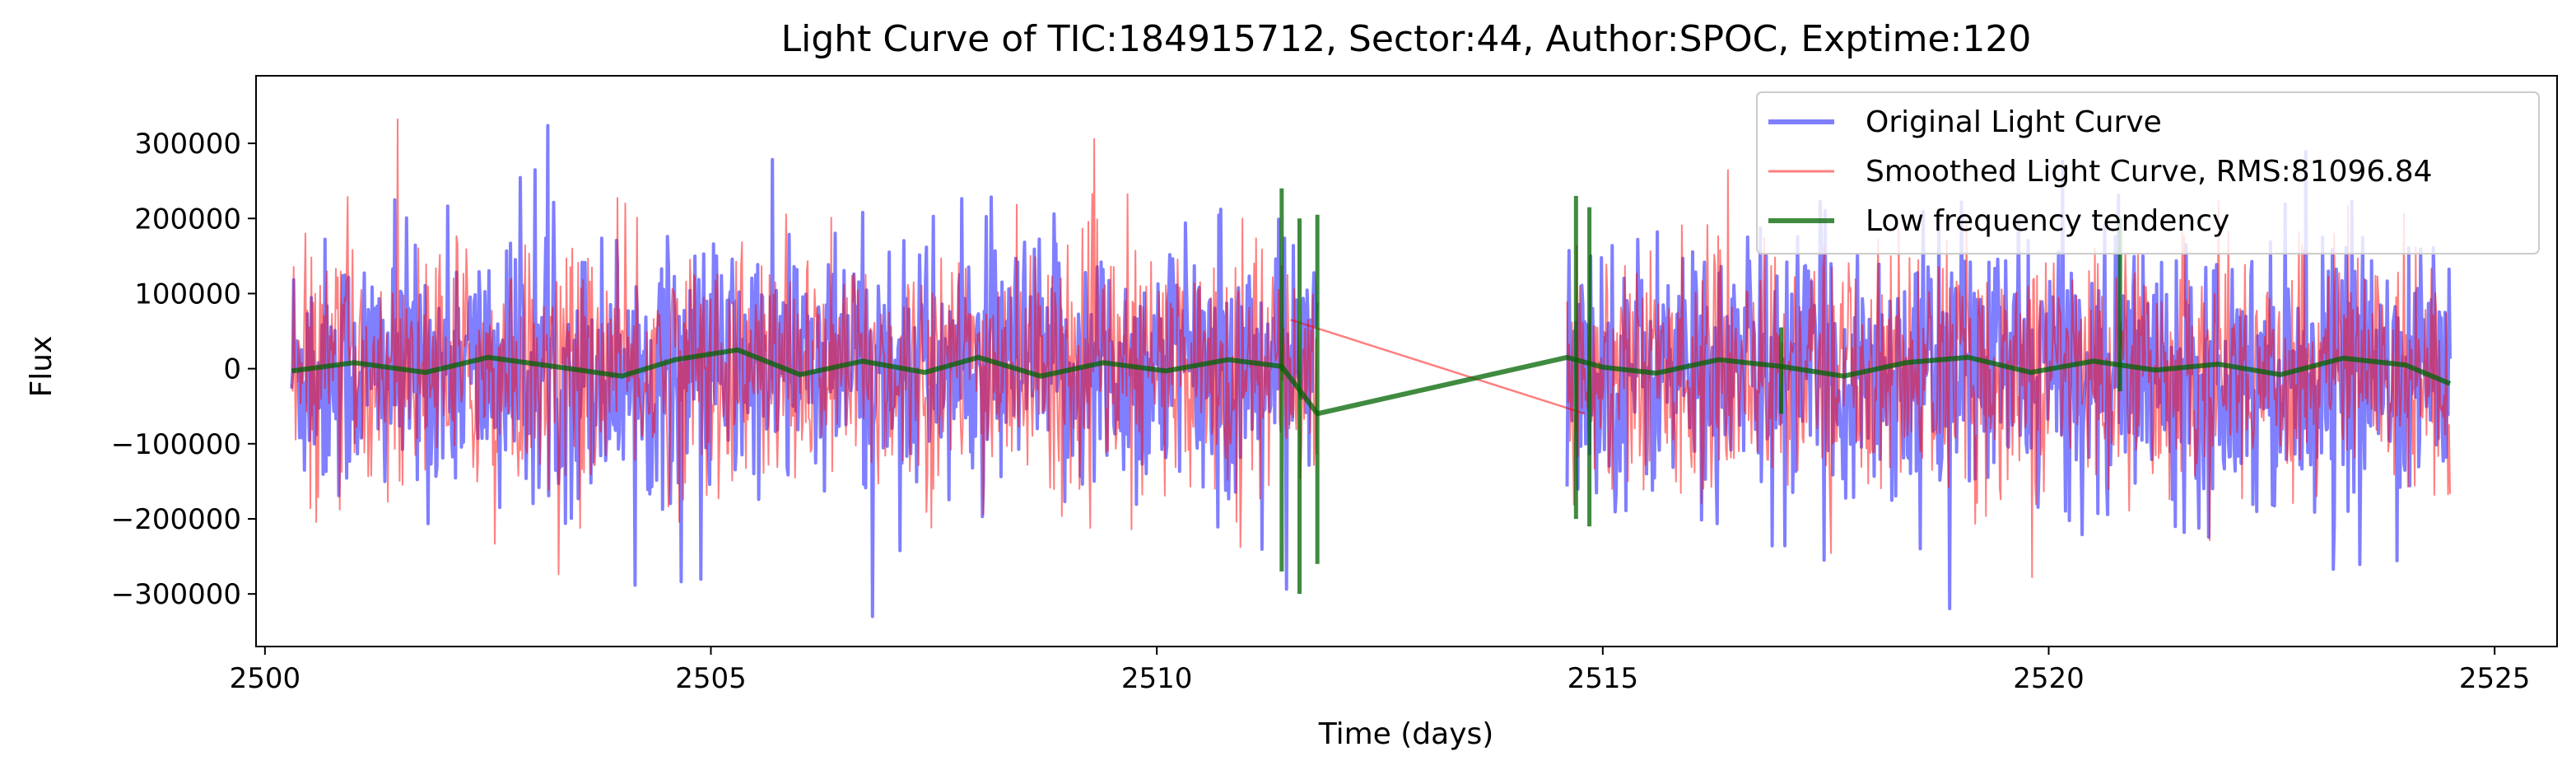 The width and height of the screenshot is (2576, 775). What do you see at coordinates (2495, 678) in the screenshot?
I see `x-tick-label: 2525` at bounding box center [2495, 678].